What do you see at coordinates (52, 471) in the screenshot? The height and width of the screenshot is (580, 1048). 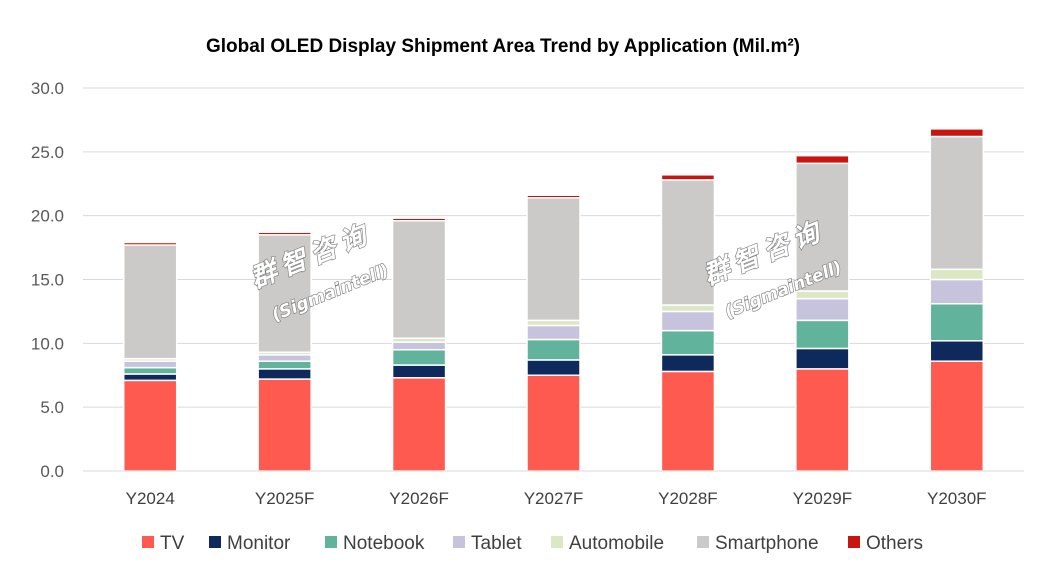 I see `y-tick-label: 0.0` at bounding box center [52, 471].